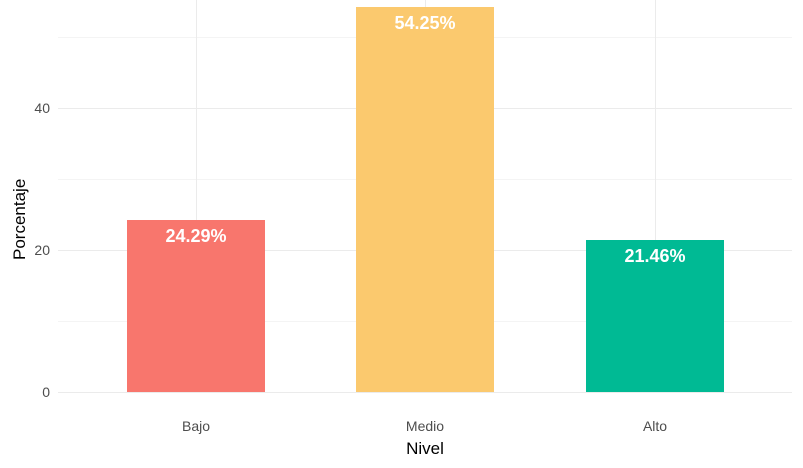 The image size is (803, 468). What do you see at coordinates (425, 199) in the screenshot?
I see `bar-medio: 54.25%` at bounding box center [425, 199].